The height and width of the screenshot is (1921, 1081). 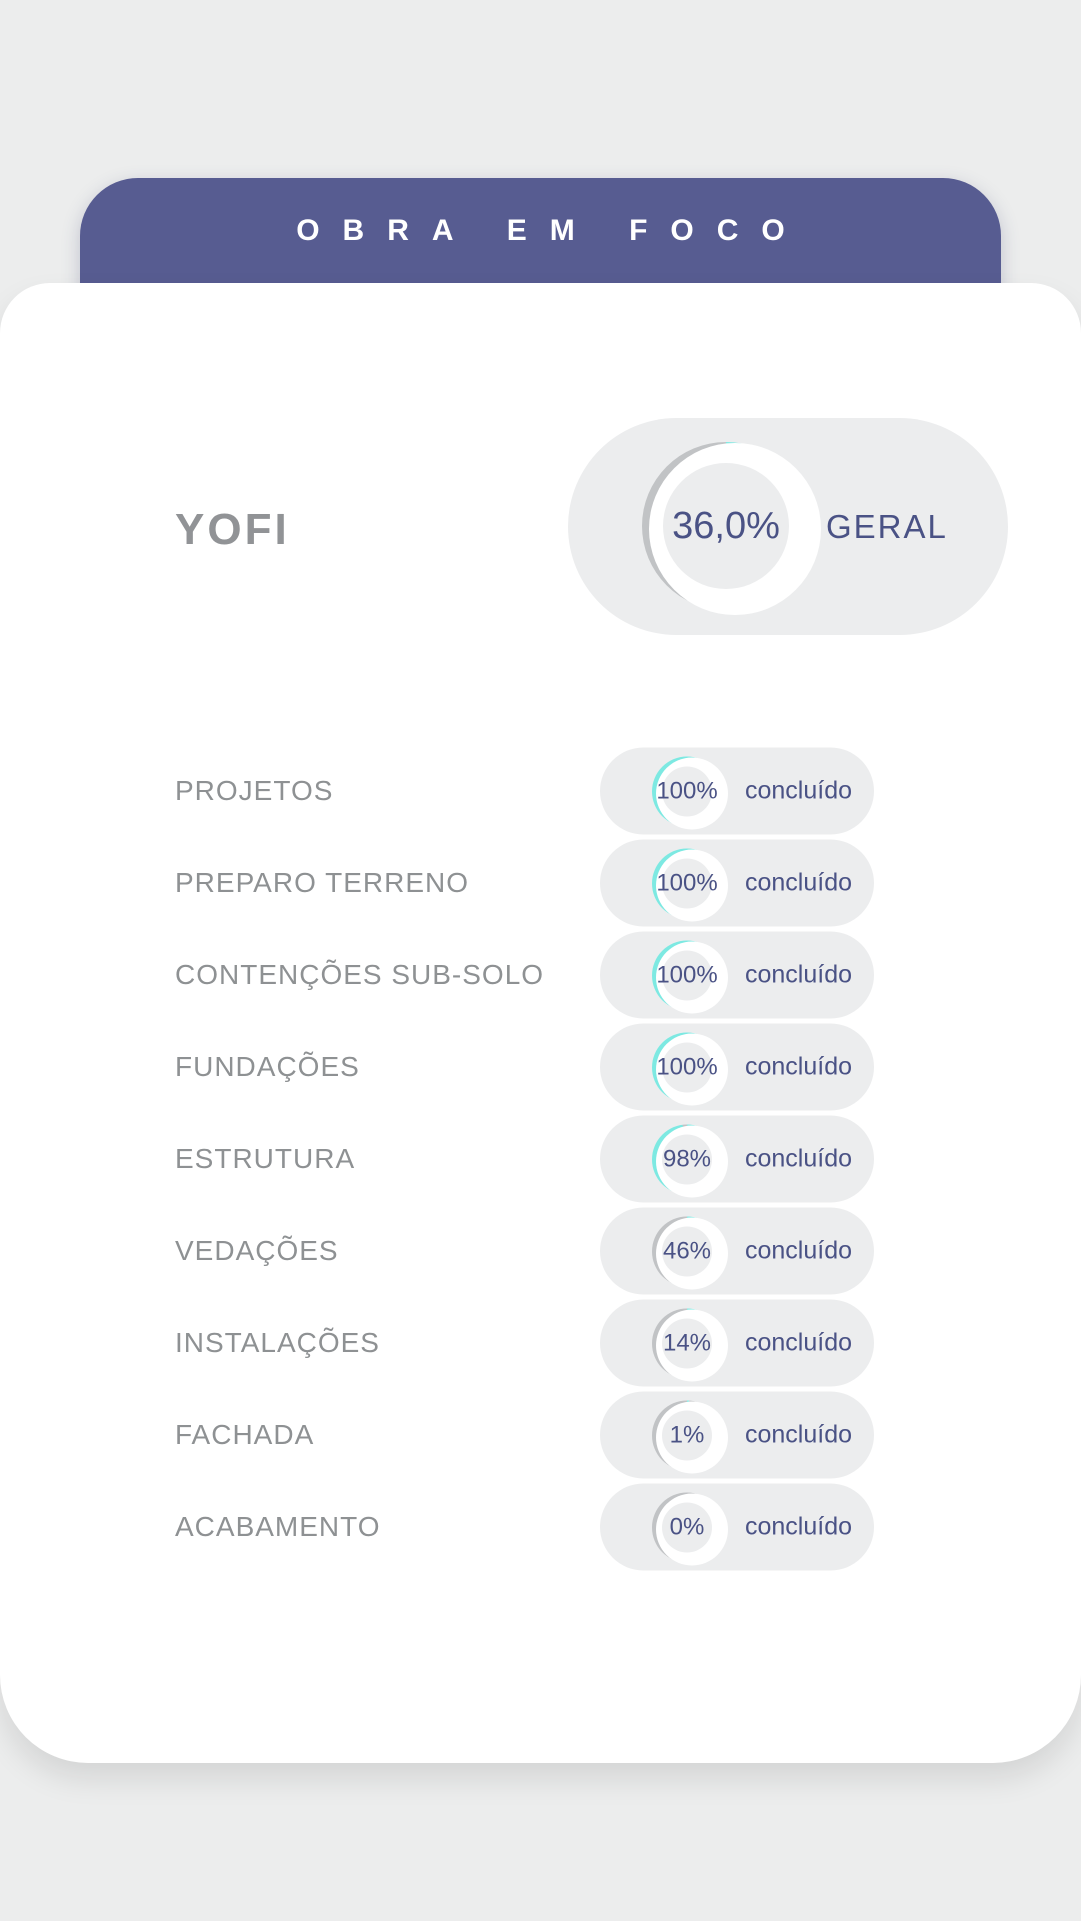 I want to click on phase-donut-chart: 46%, so click(x=687, y=1251).